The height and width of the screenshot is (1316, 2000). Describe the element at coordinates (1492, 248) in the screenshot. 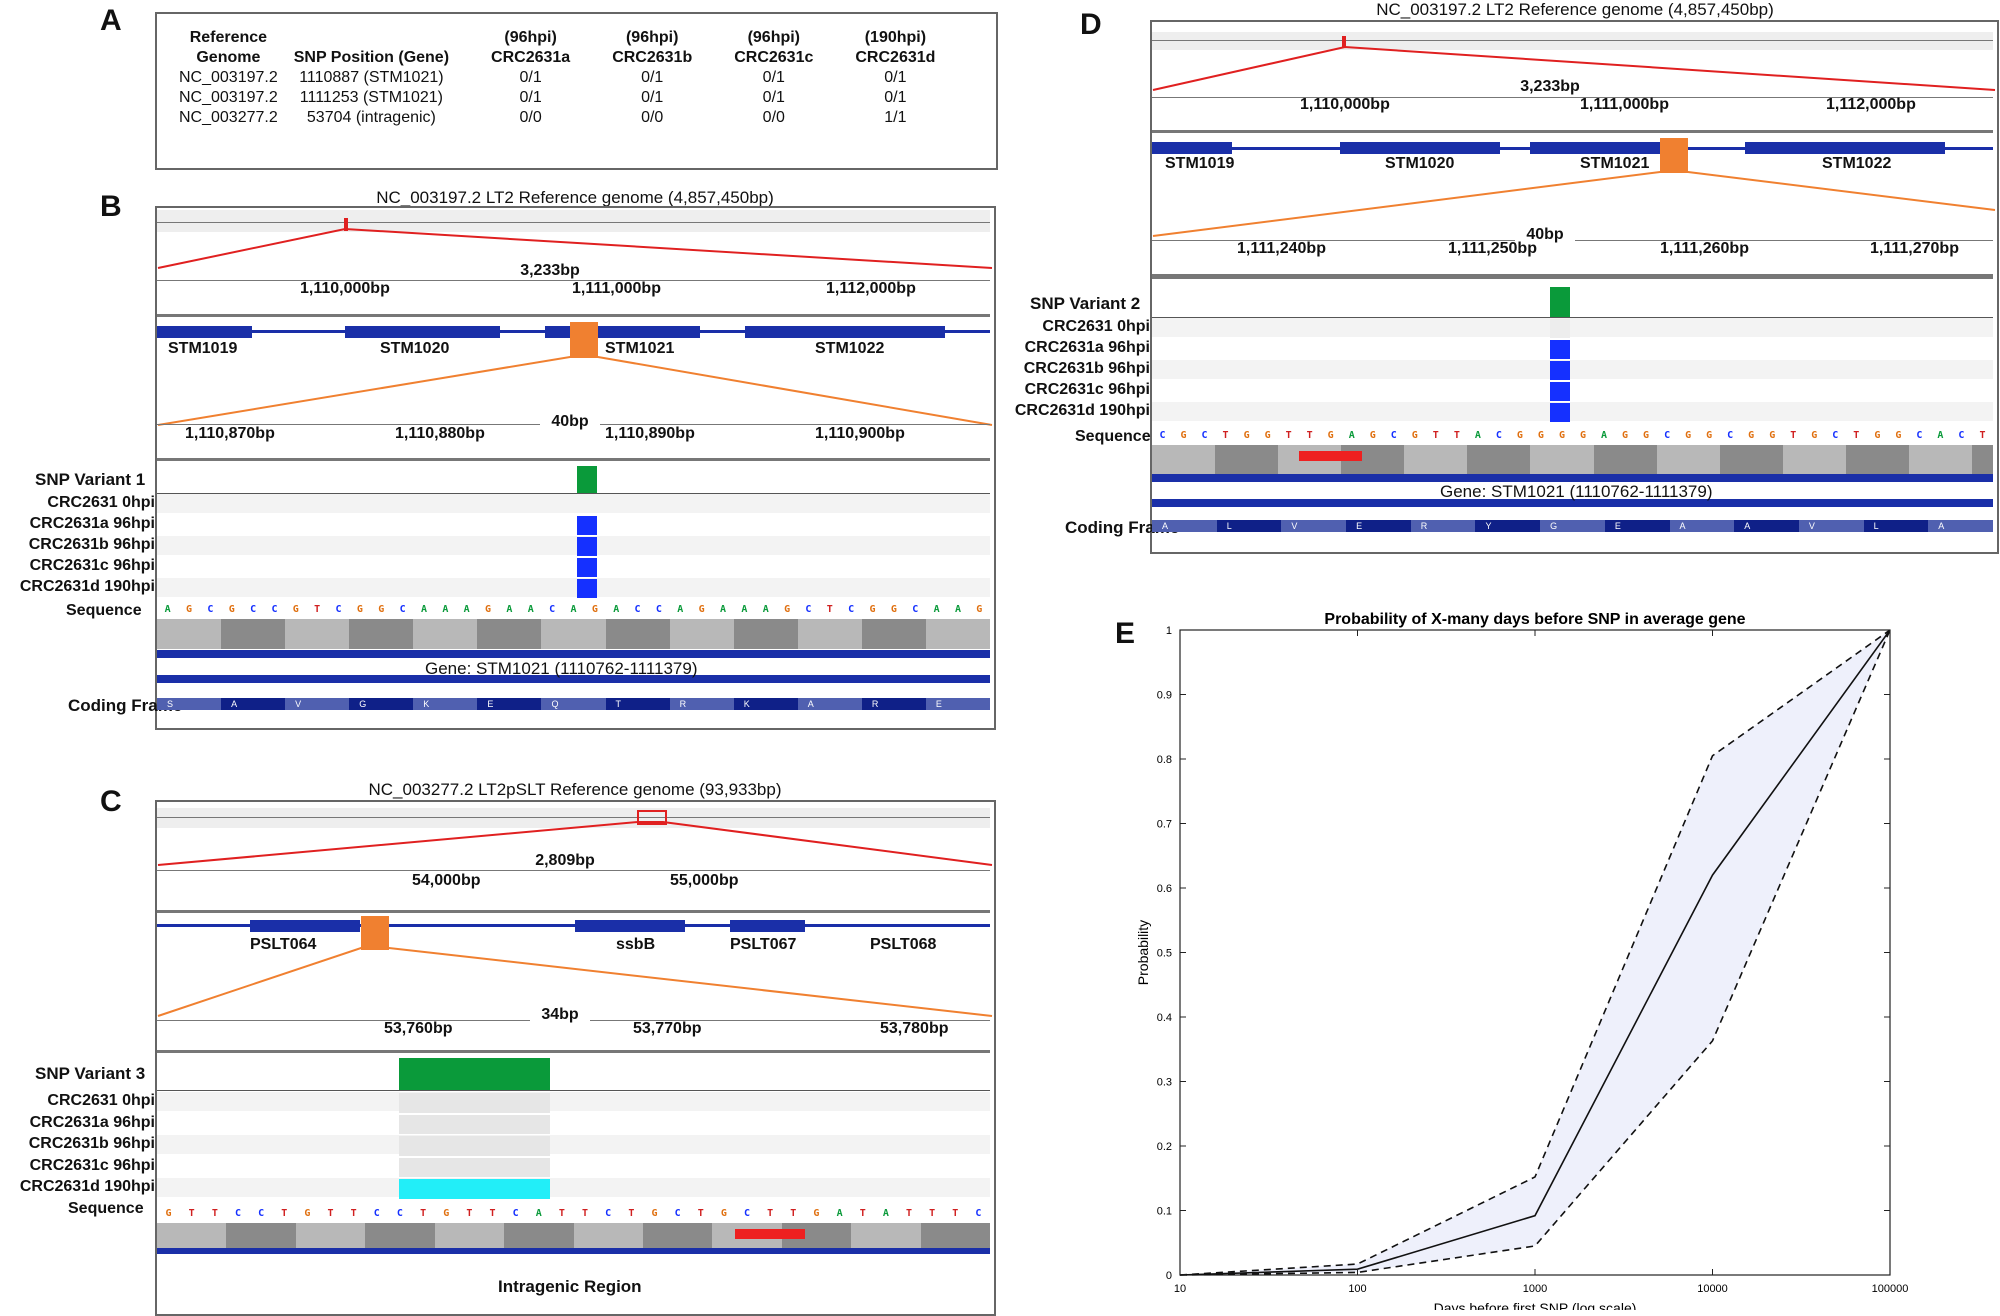

I see `tick-label: 1,111,250bp` at that location.